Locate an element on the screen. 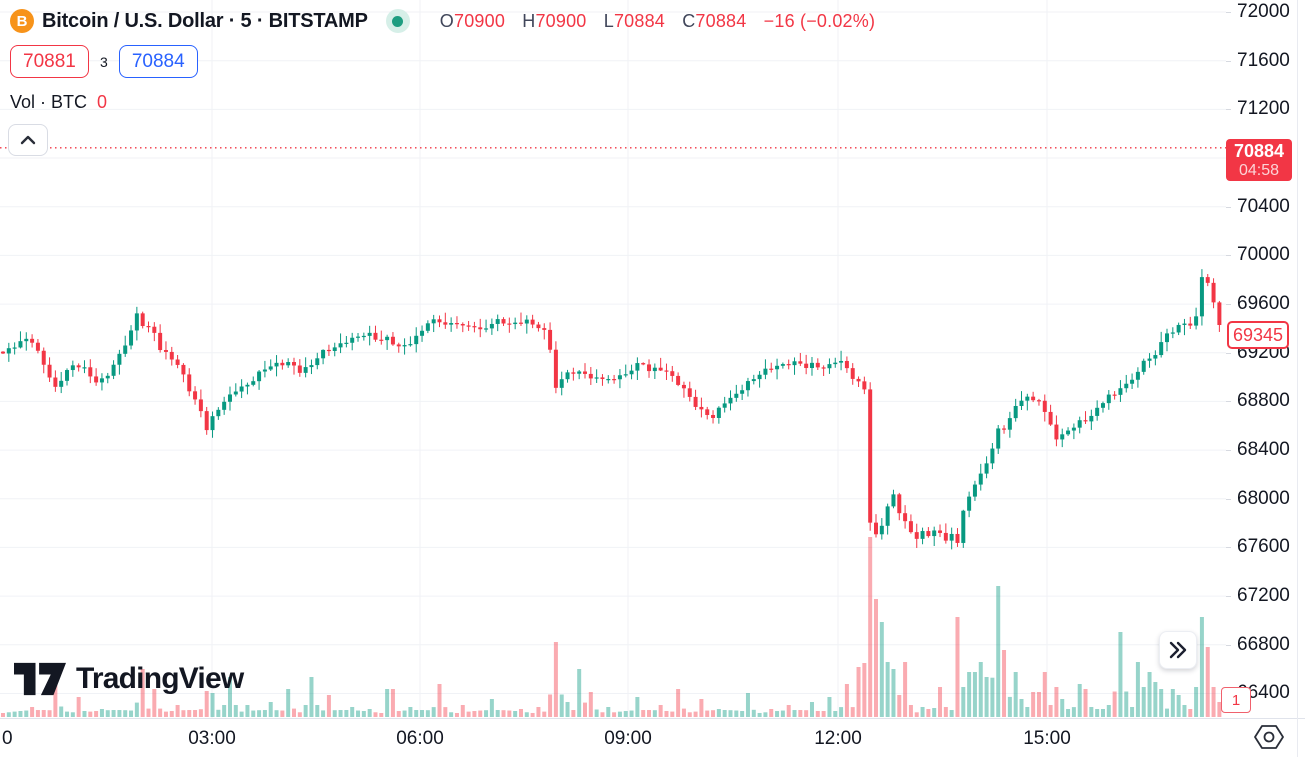 This screenshot has height=757, width=1305. go-to-realtime-button is located at coordinates (1178, 650).